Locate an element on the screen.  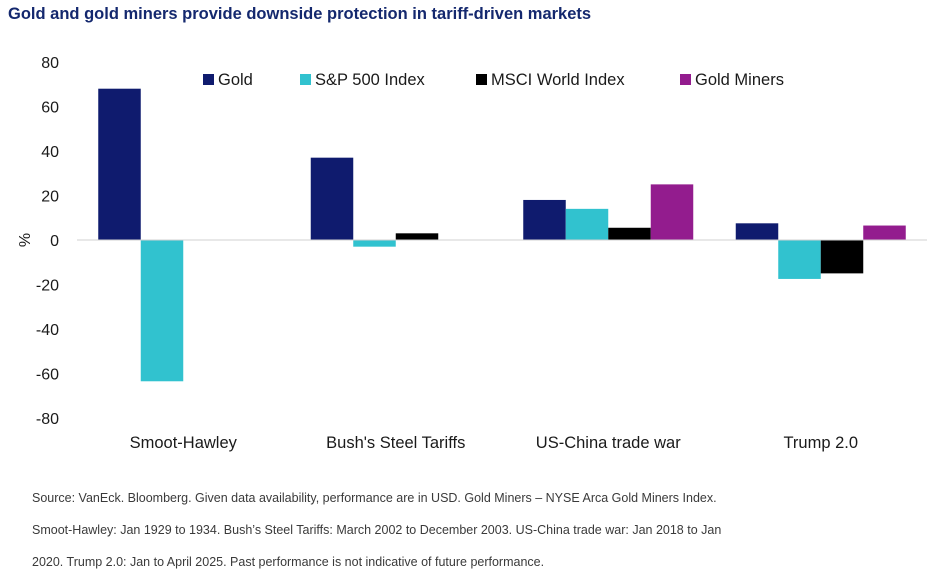
y-tick-label: -20 is located at coordinates (47, 286).